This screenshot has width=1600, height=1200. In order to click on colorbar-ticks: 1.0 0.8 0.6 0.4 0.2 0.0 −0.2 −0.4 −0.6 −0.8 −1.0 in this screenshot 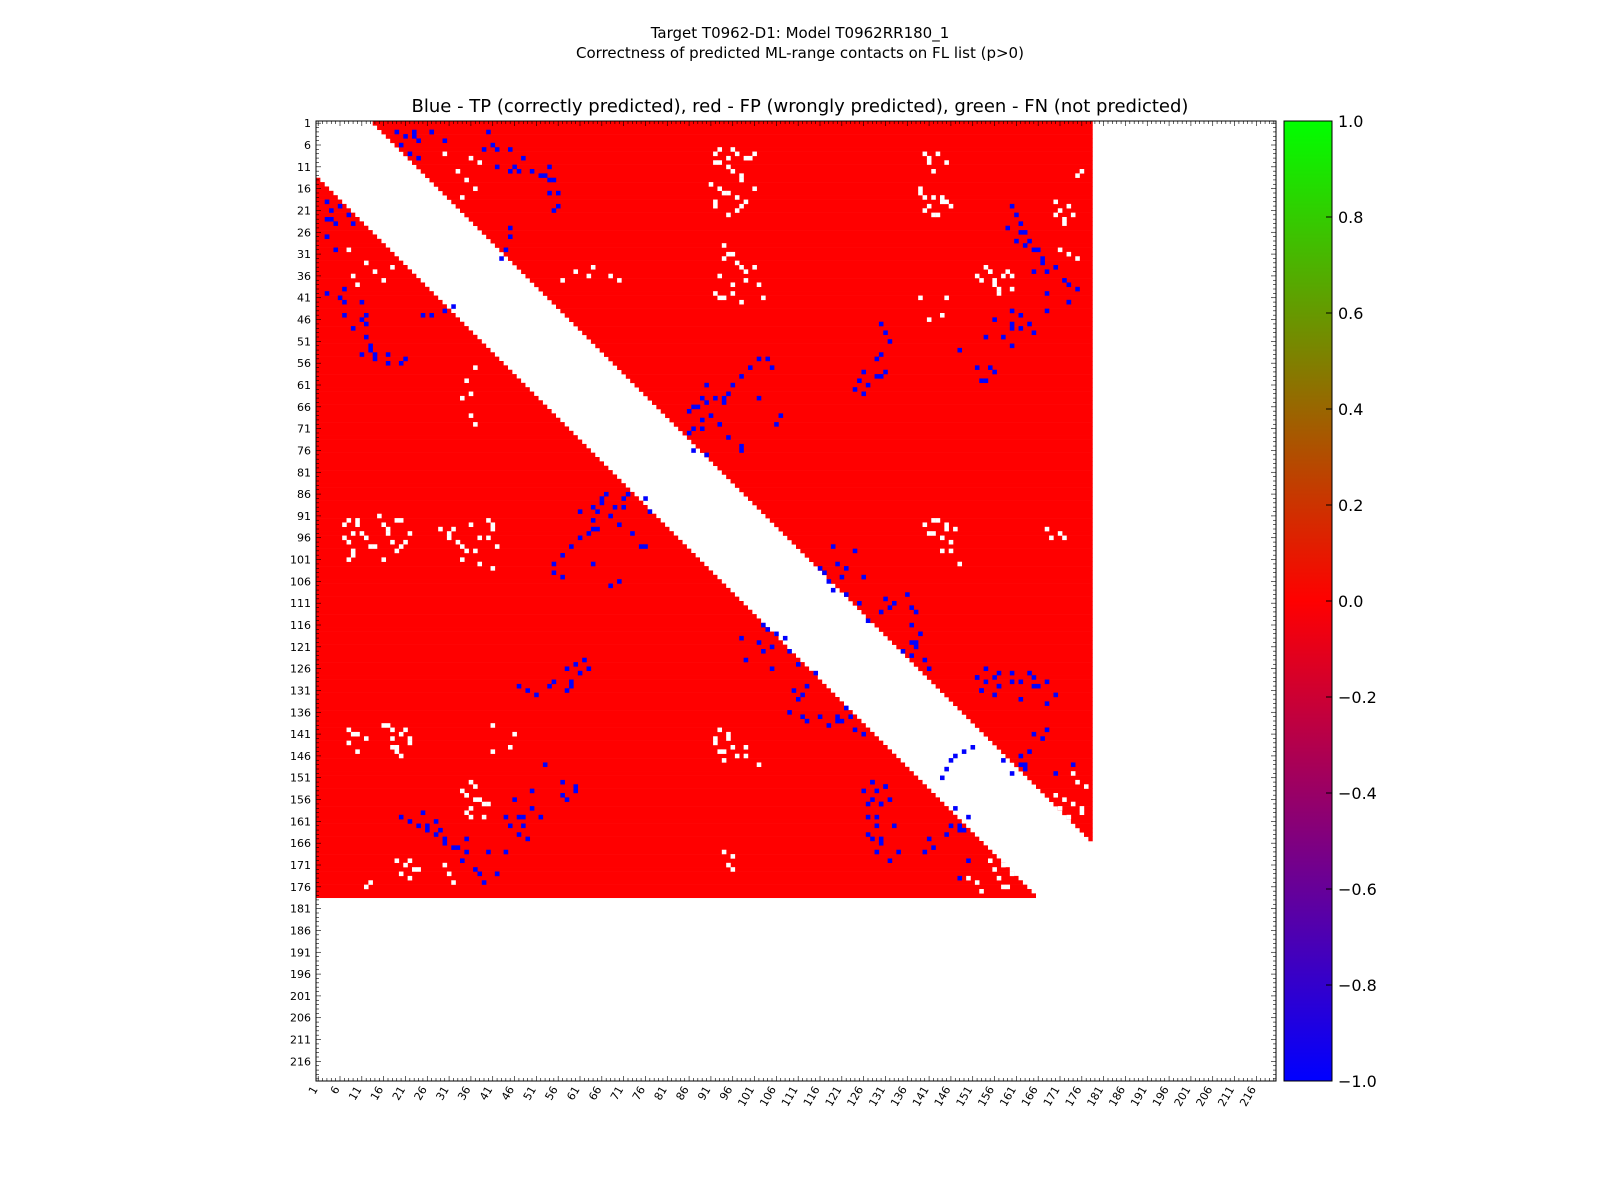, I will do `click(1351, 601)`.